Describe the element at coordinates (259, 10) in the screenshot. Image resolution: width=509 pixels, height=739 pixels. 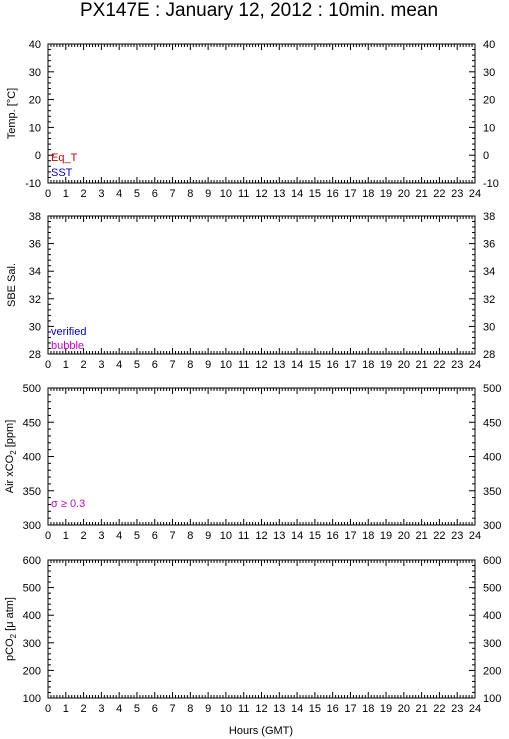
I see `chart-title: PX147E : January 12, 2012 : 10min. mean` at that location.